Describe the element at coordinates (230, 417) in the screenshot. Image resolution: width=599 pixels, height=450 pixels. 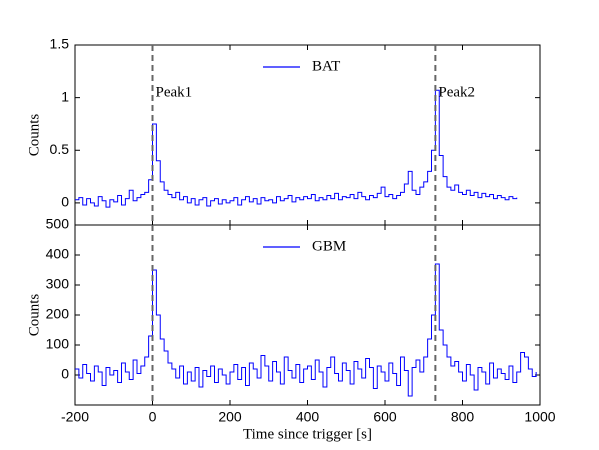
I see `x-tick-label: 200` at that location.